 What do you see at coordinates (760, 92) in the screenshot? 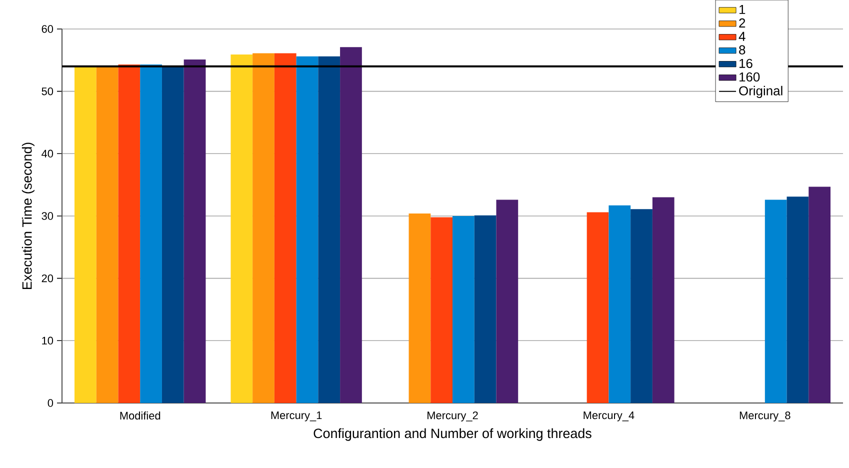
I see `legend-label: Original` at bounding box center [760, 92].